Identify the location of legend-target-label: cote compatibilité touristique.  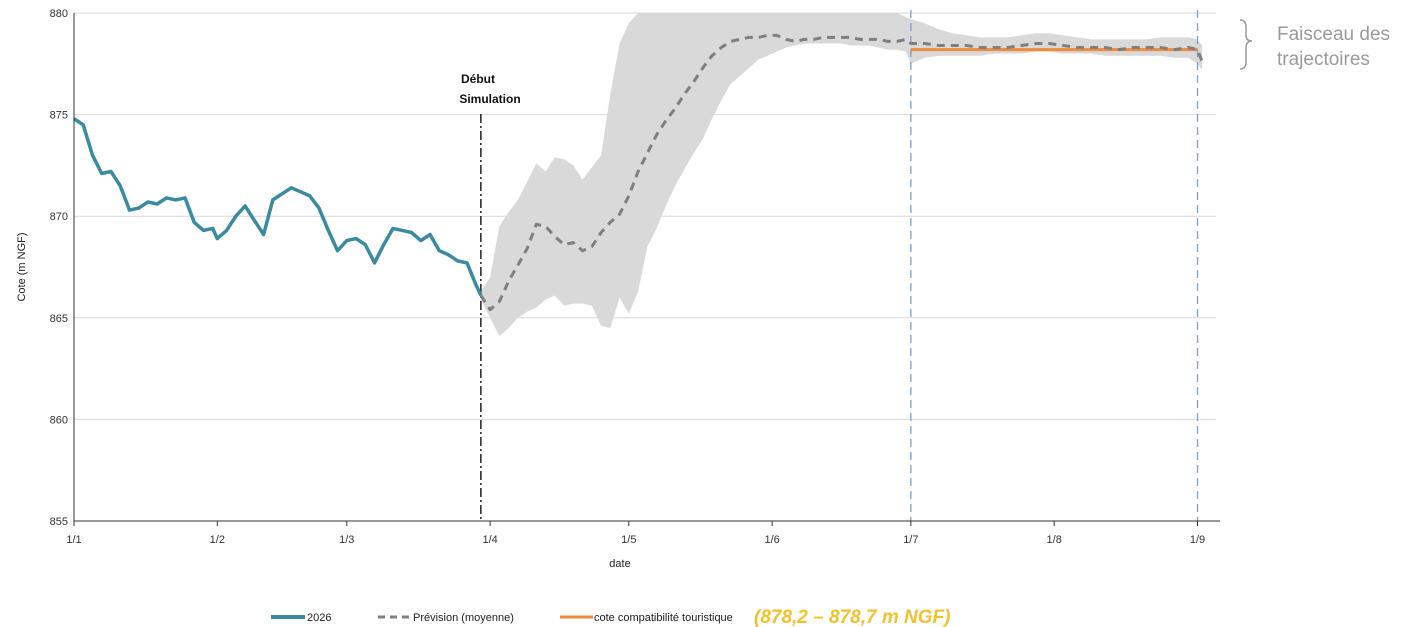
(663, 618).